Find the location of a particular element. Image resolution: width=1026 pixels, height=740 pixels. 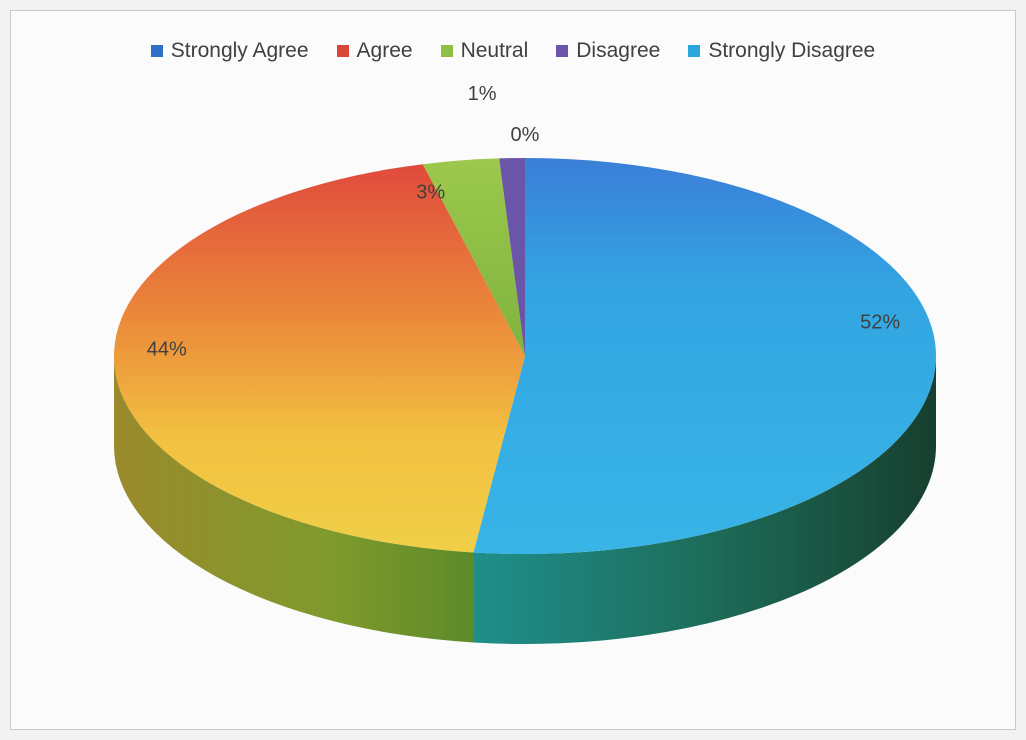

data-label-disagree: 1% is located at coordinates (482, 94).